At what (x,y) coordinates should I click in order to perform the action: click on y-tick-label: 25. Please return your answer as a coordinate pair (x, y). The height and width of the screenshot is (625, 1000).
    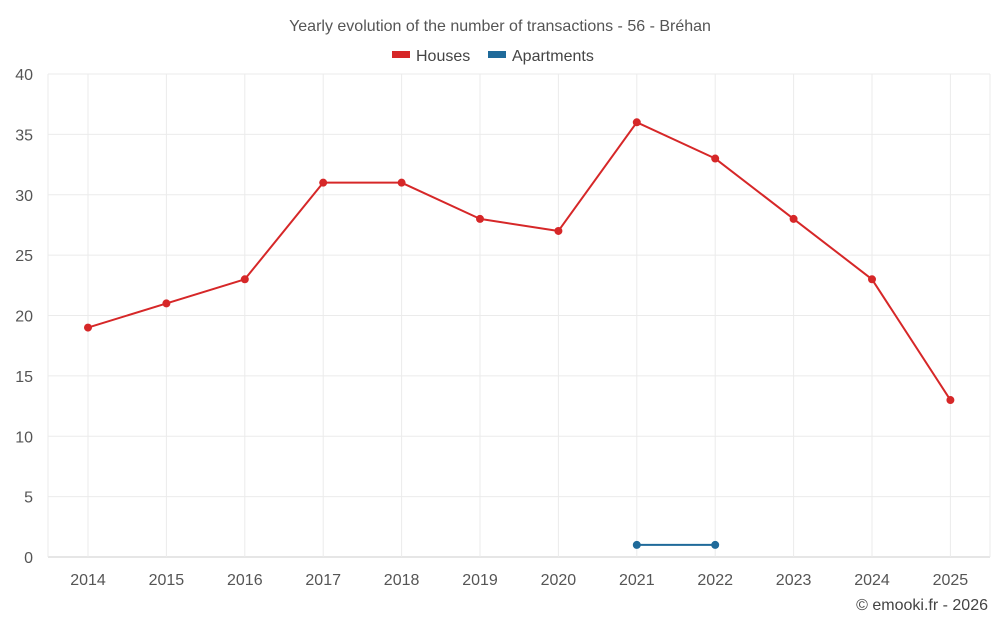
    Looking at the image, I should click on (24, 256).